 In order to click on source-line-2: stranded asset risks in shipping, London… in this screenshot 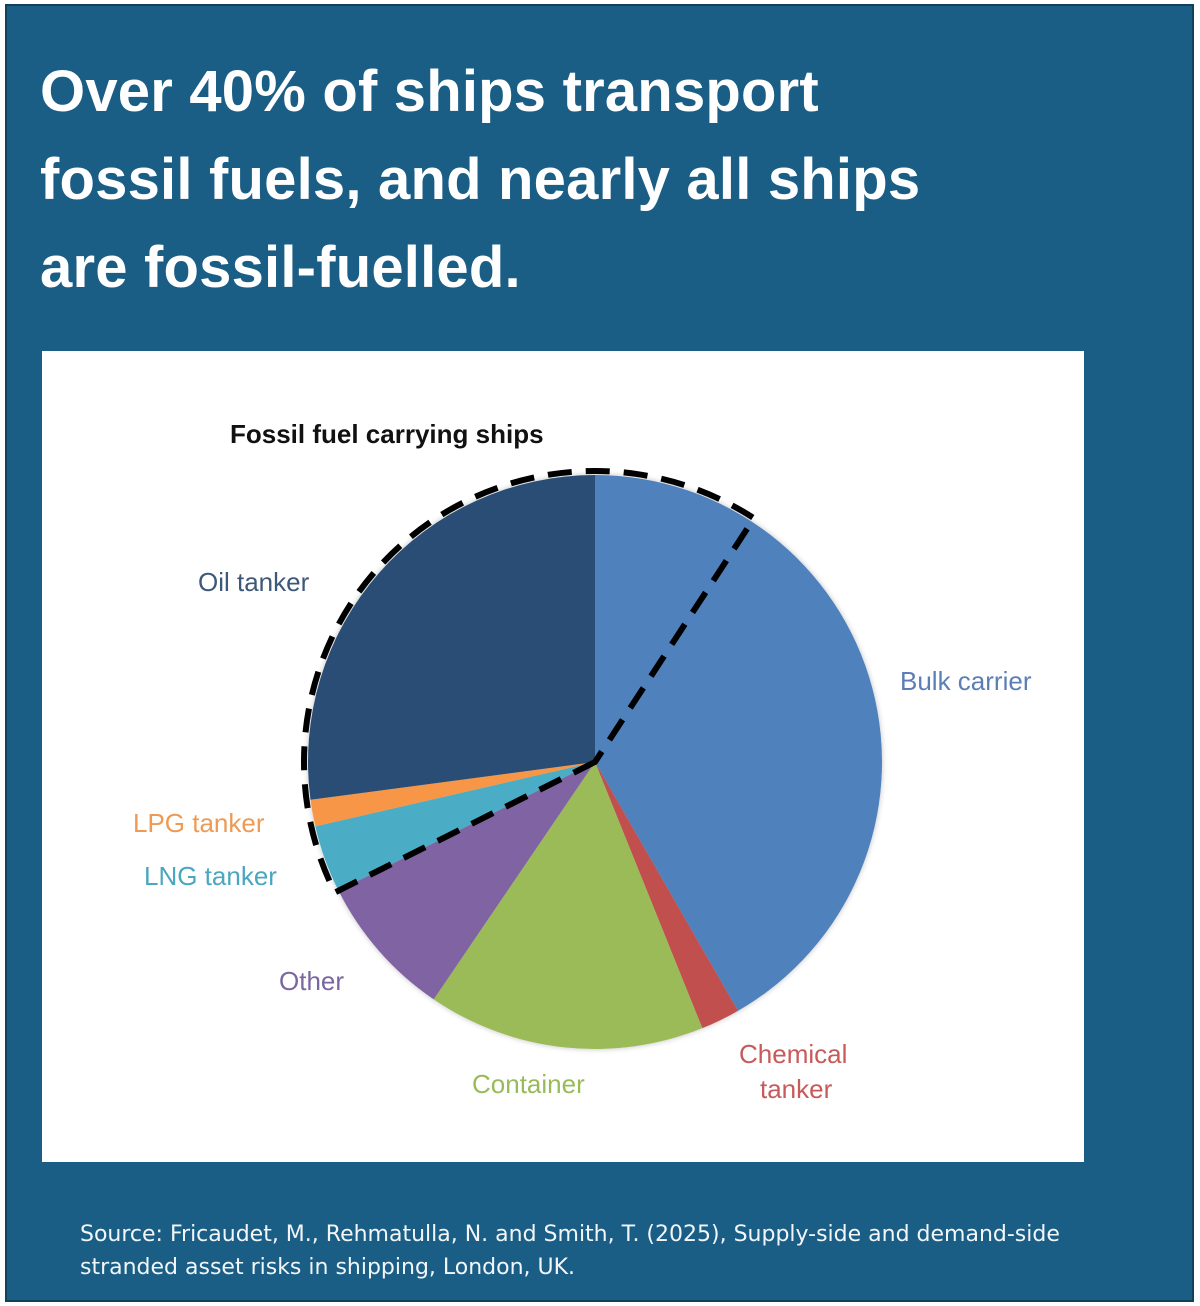, I will do `click(328, 1267)`.